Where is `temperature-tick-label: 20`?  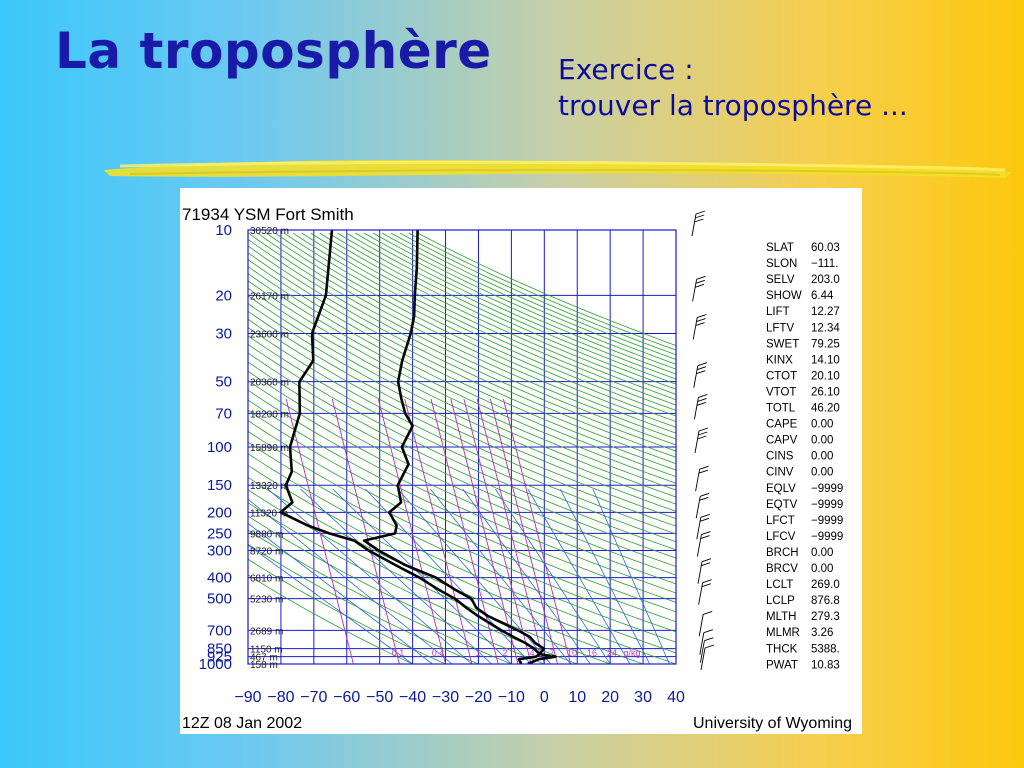 temperature-tick-label: 20 is located at coordinates (610, 697).